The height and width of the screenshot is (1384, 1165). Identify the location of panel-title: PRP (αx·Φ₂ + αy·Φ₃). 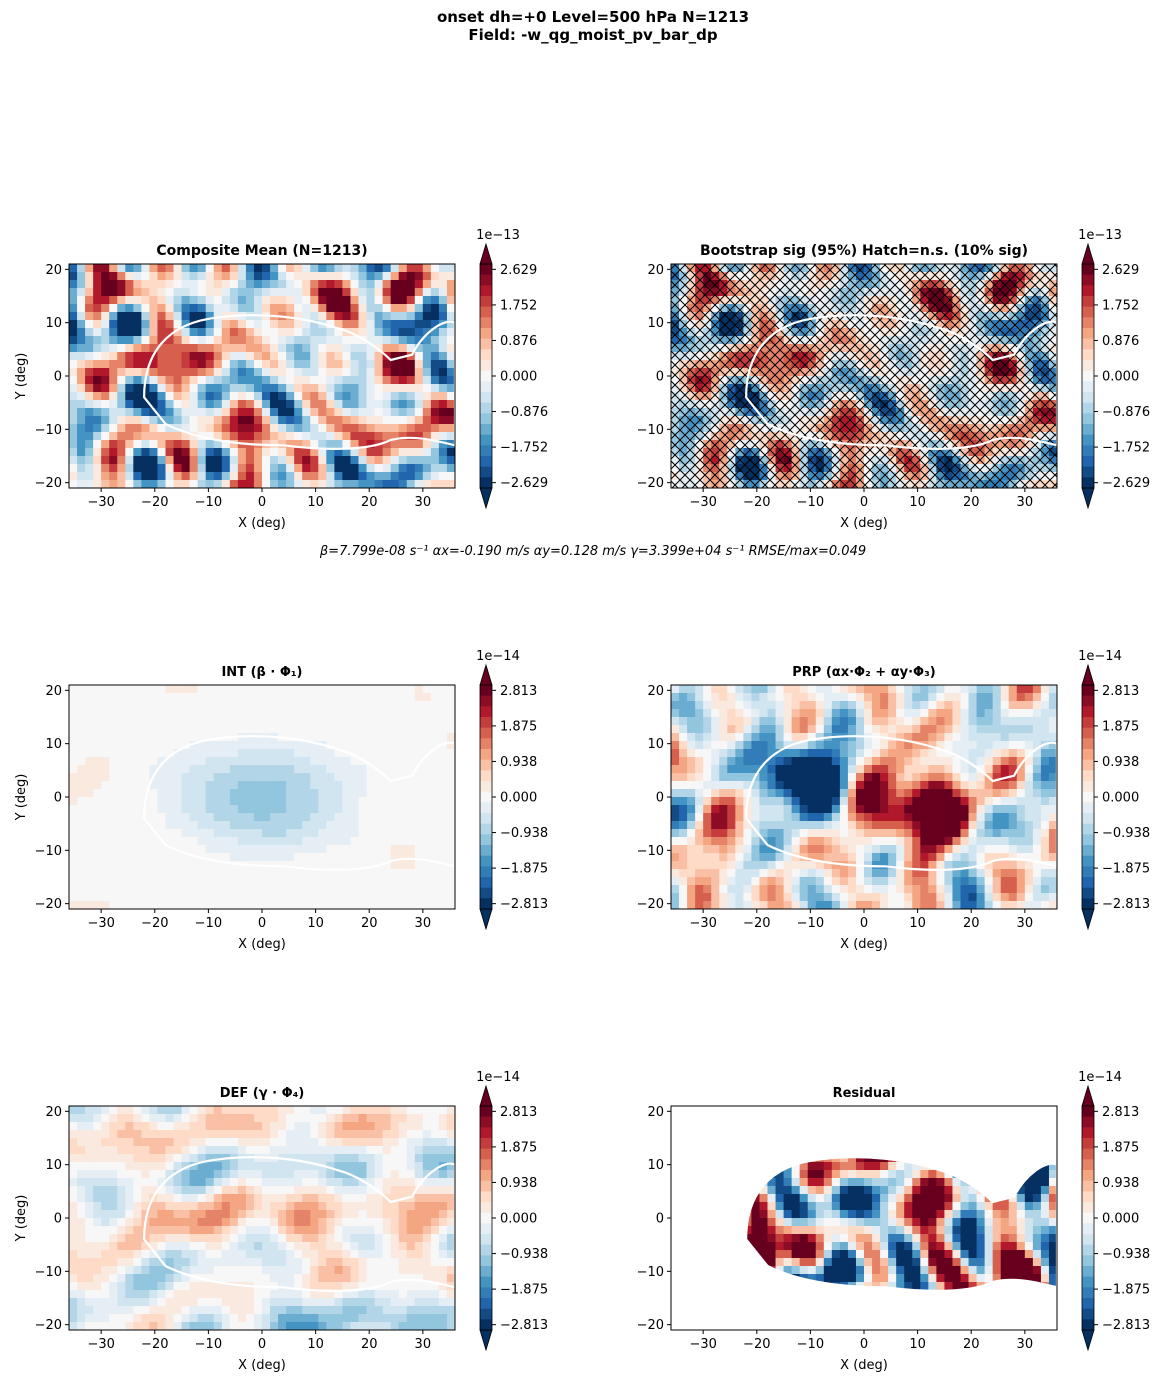
(864, 672).